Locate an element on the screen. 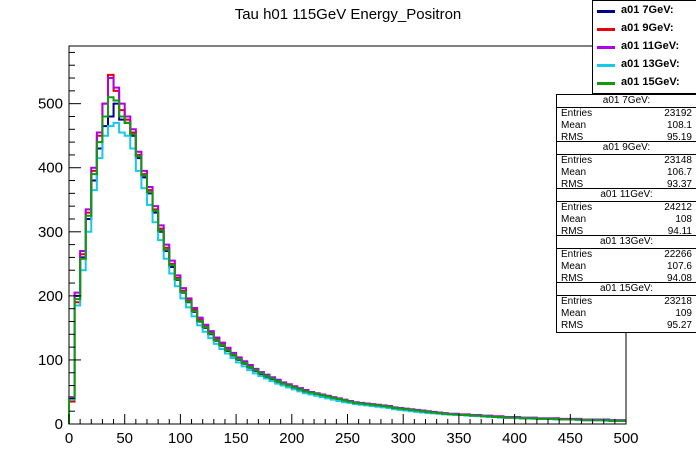 The width and height of the screenshot is (696, 472). stats-title: a01 15GeV: is located at coordinates (626, 289).